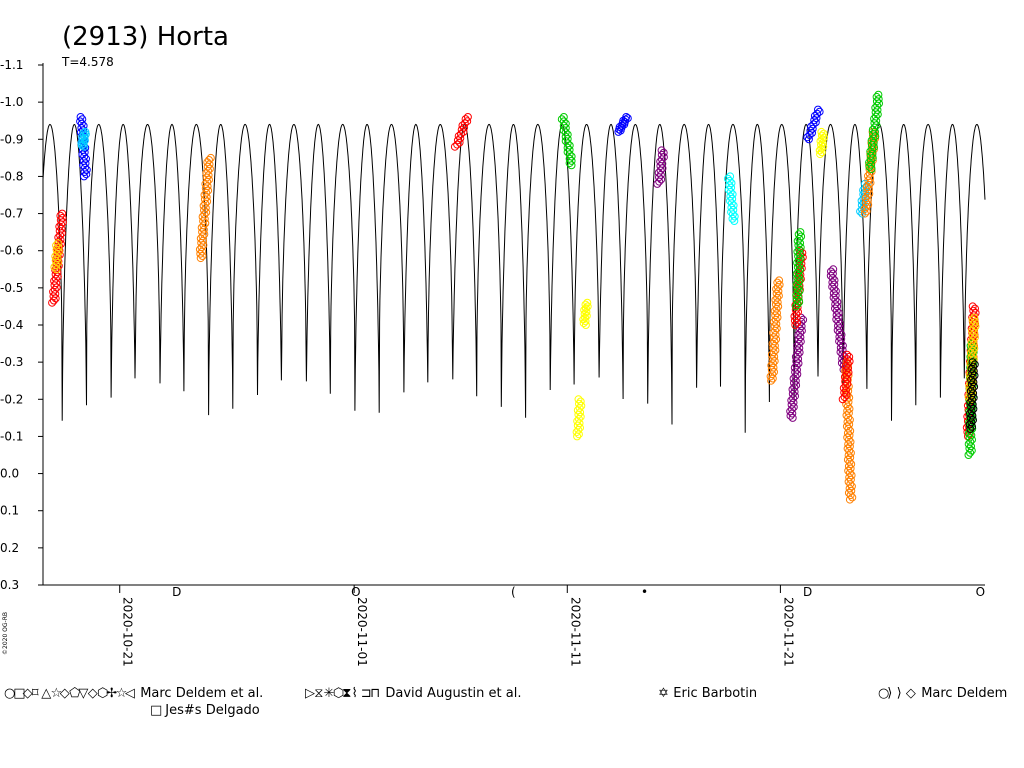 The image size is (1024, 768). I want to click on y-tick-label: 0.0, so click(9, 474).